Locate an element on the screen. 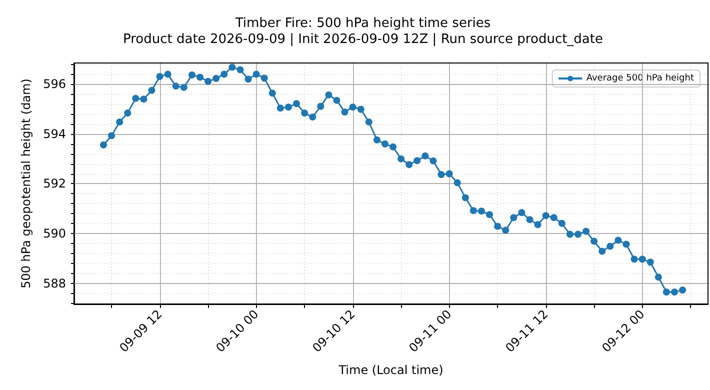 This screenshot has width=710, height=390. chart-subtitle: Product date 2026-09-09 | Init 2026-09-09 12Z | Run source product_date is located at coordinates (363, 39).